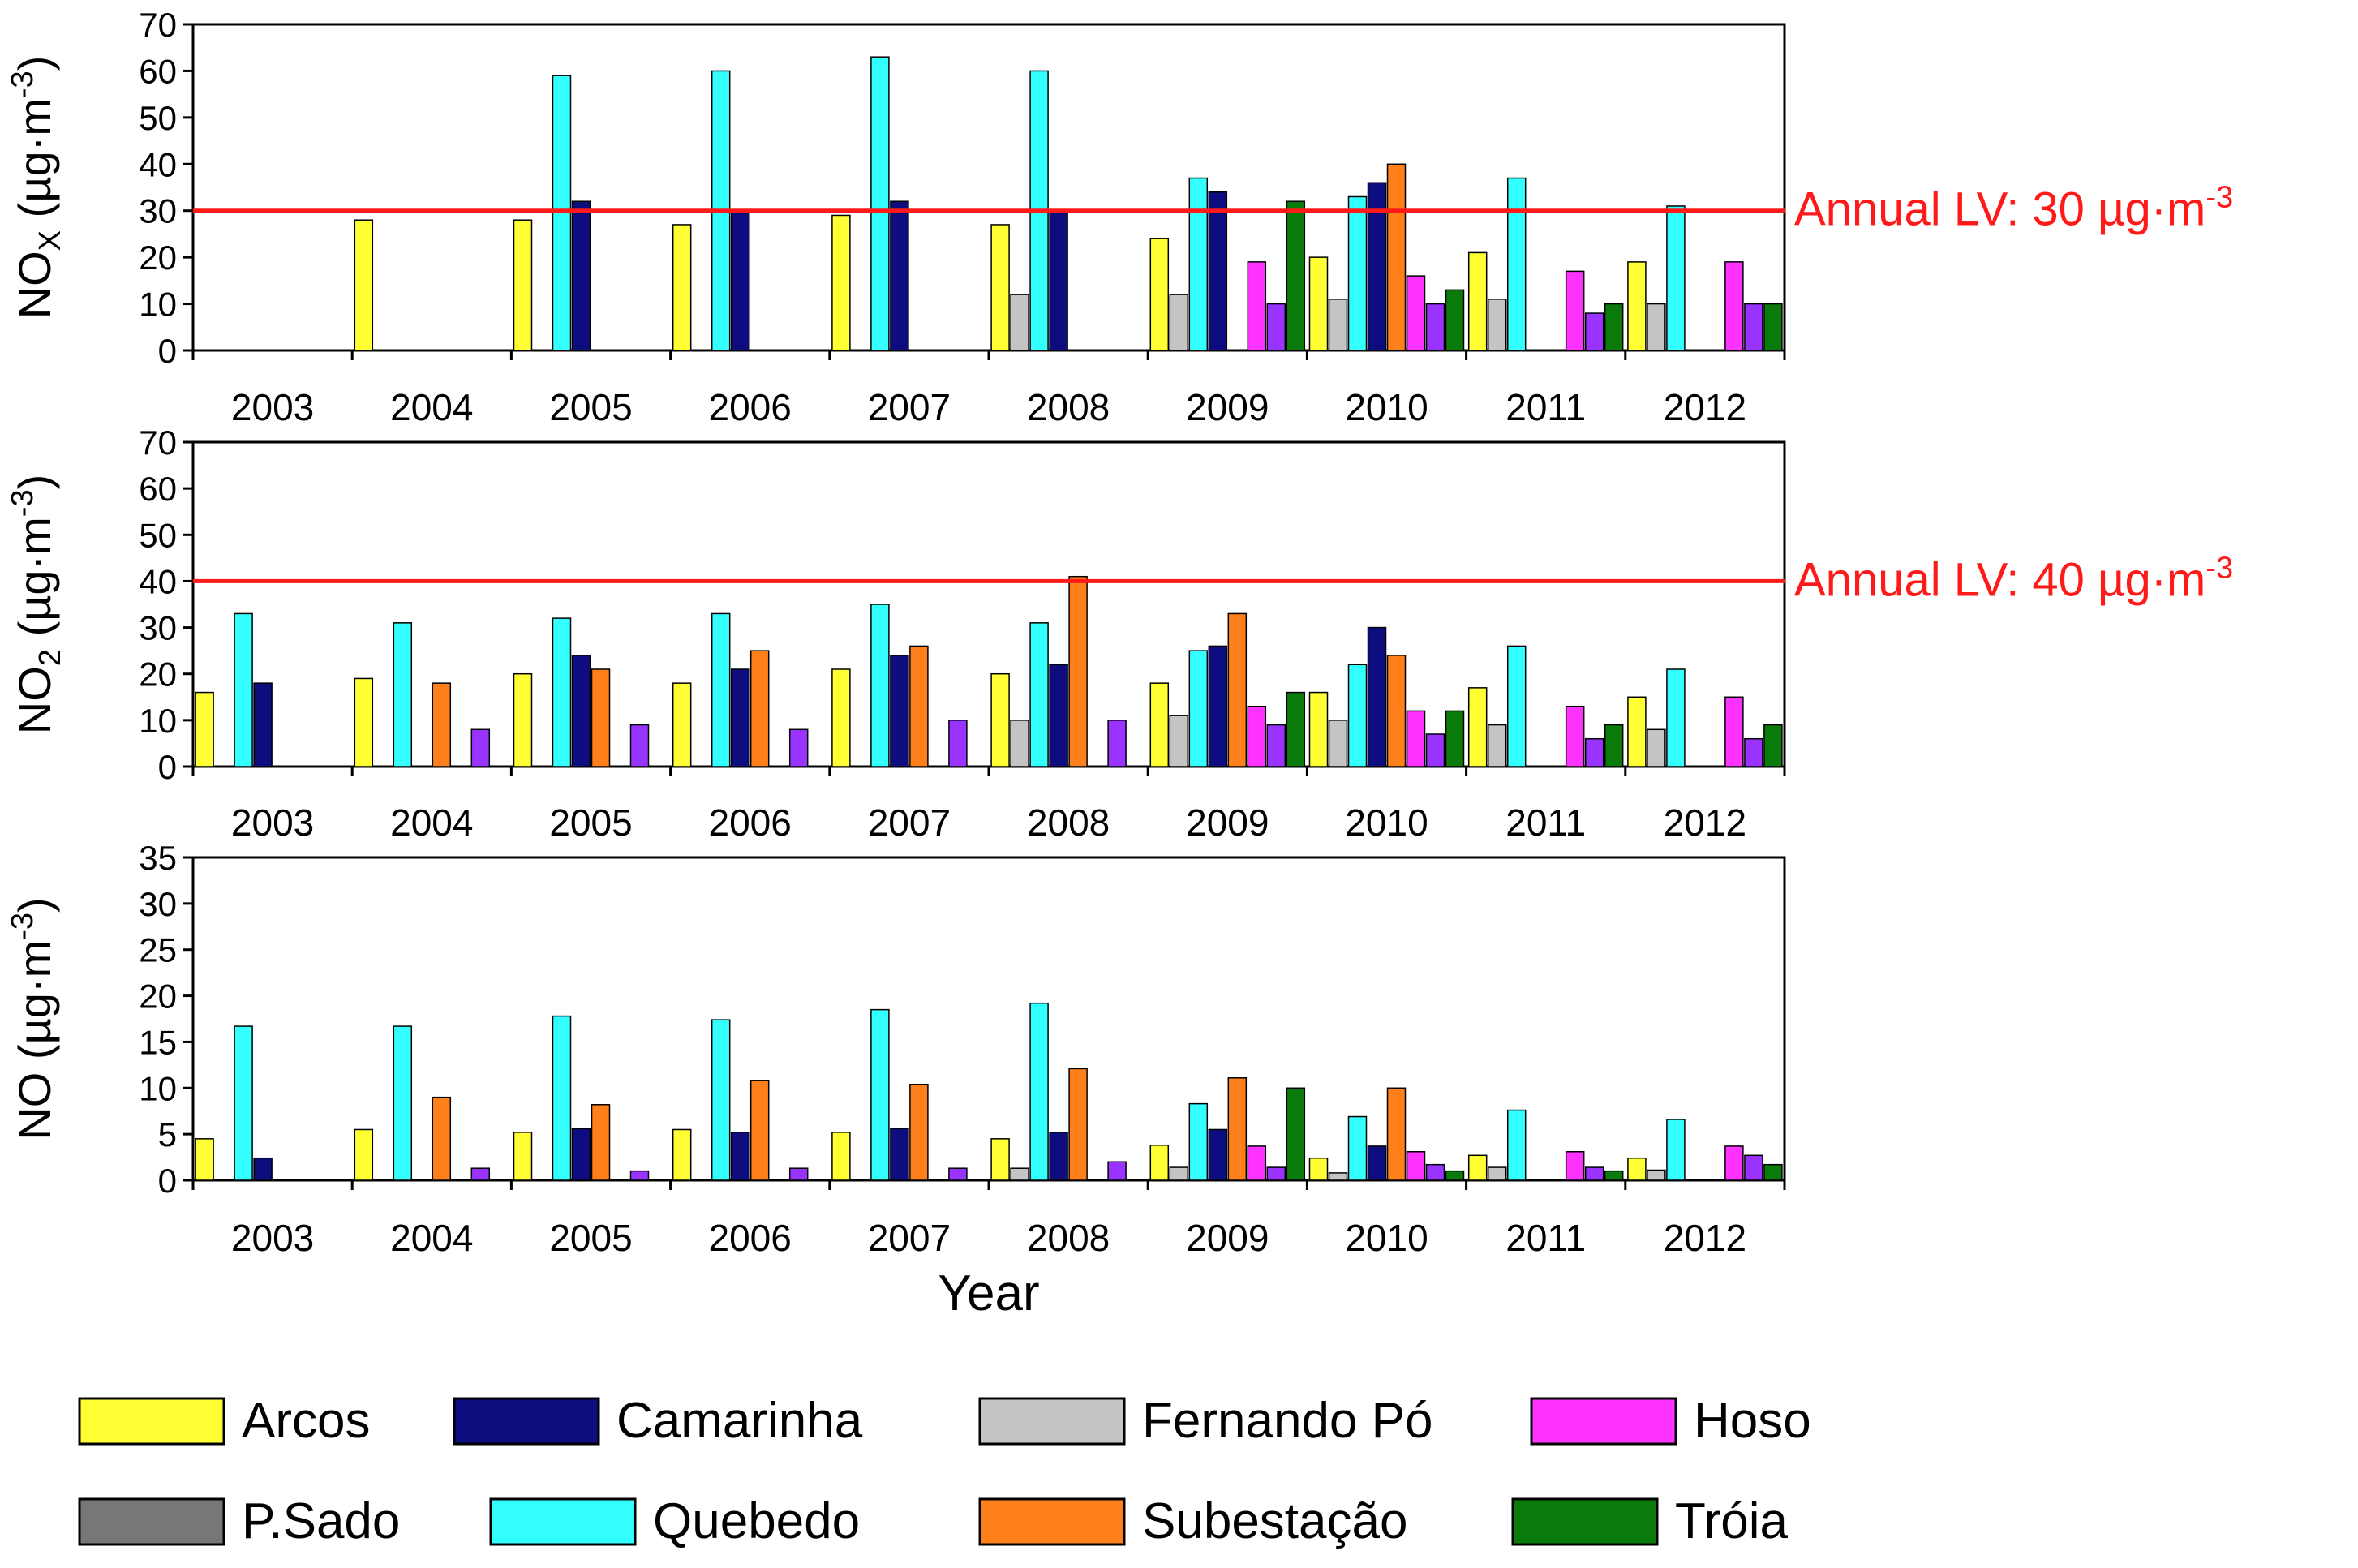  What do you see at coordinates (1416, 1165) in the screenshot?
I see `bar-no-hoso-2010` at bounding box center [1416, 1165].